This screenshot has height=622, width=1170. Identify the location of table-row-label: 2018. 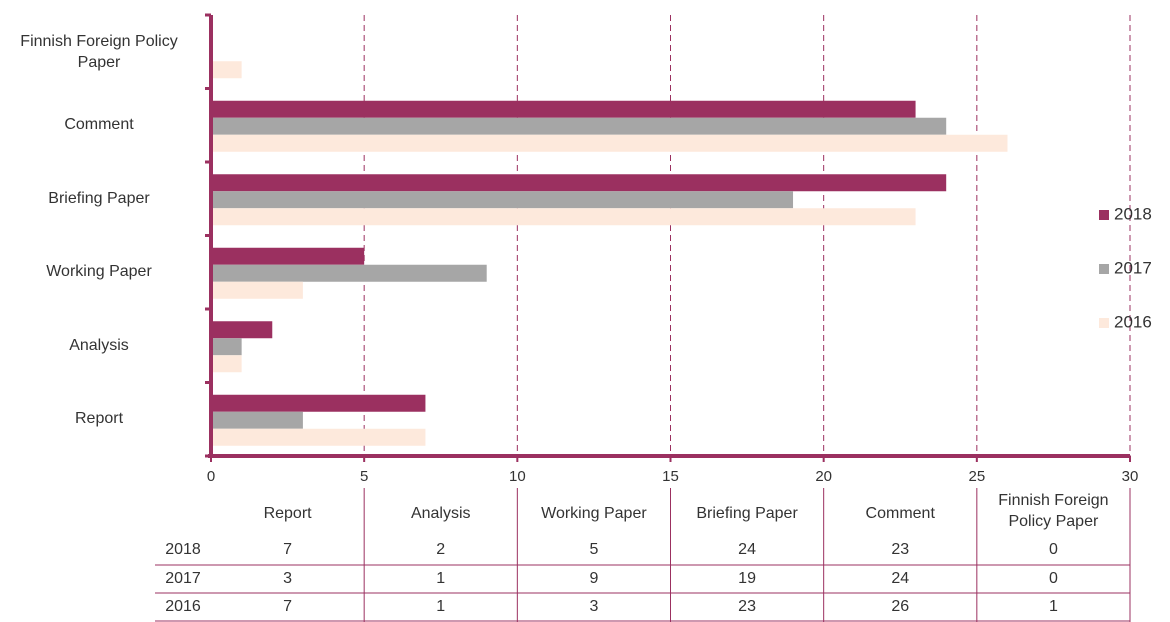
(183, 549).